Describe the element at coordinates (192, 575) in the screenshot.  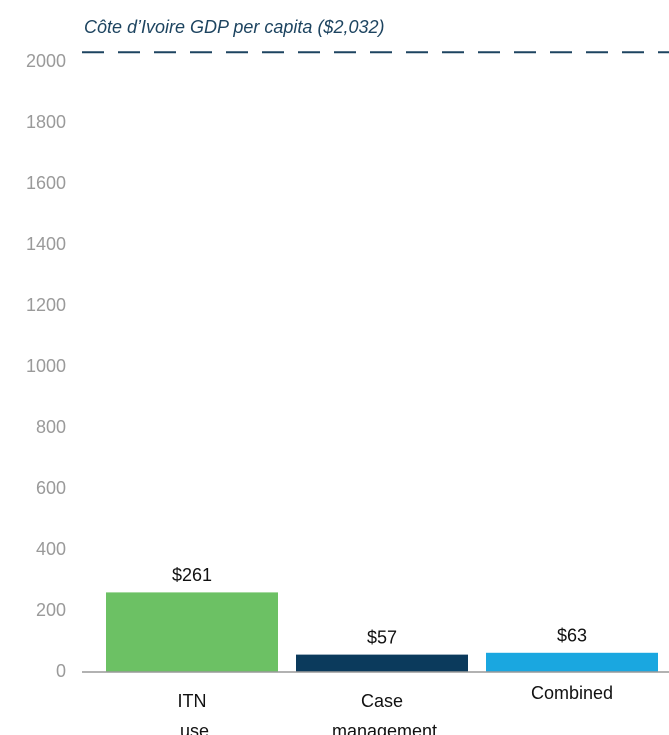
I see `data-label: $261` at that location.